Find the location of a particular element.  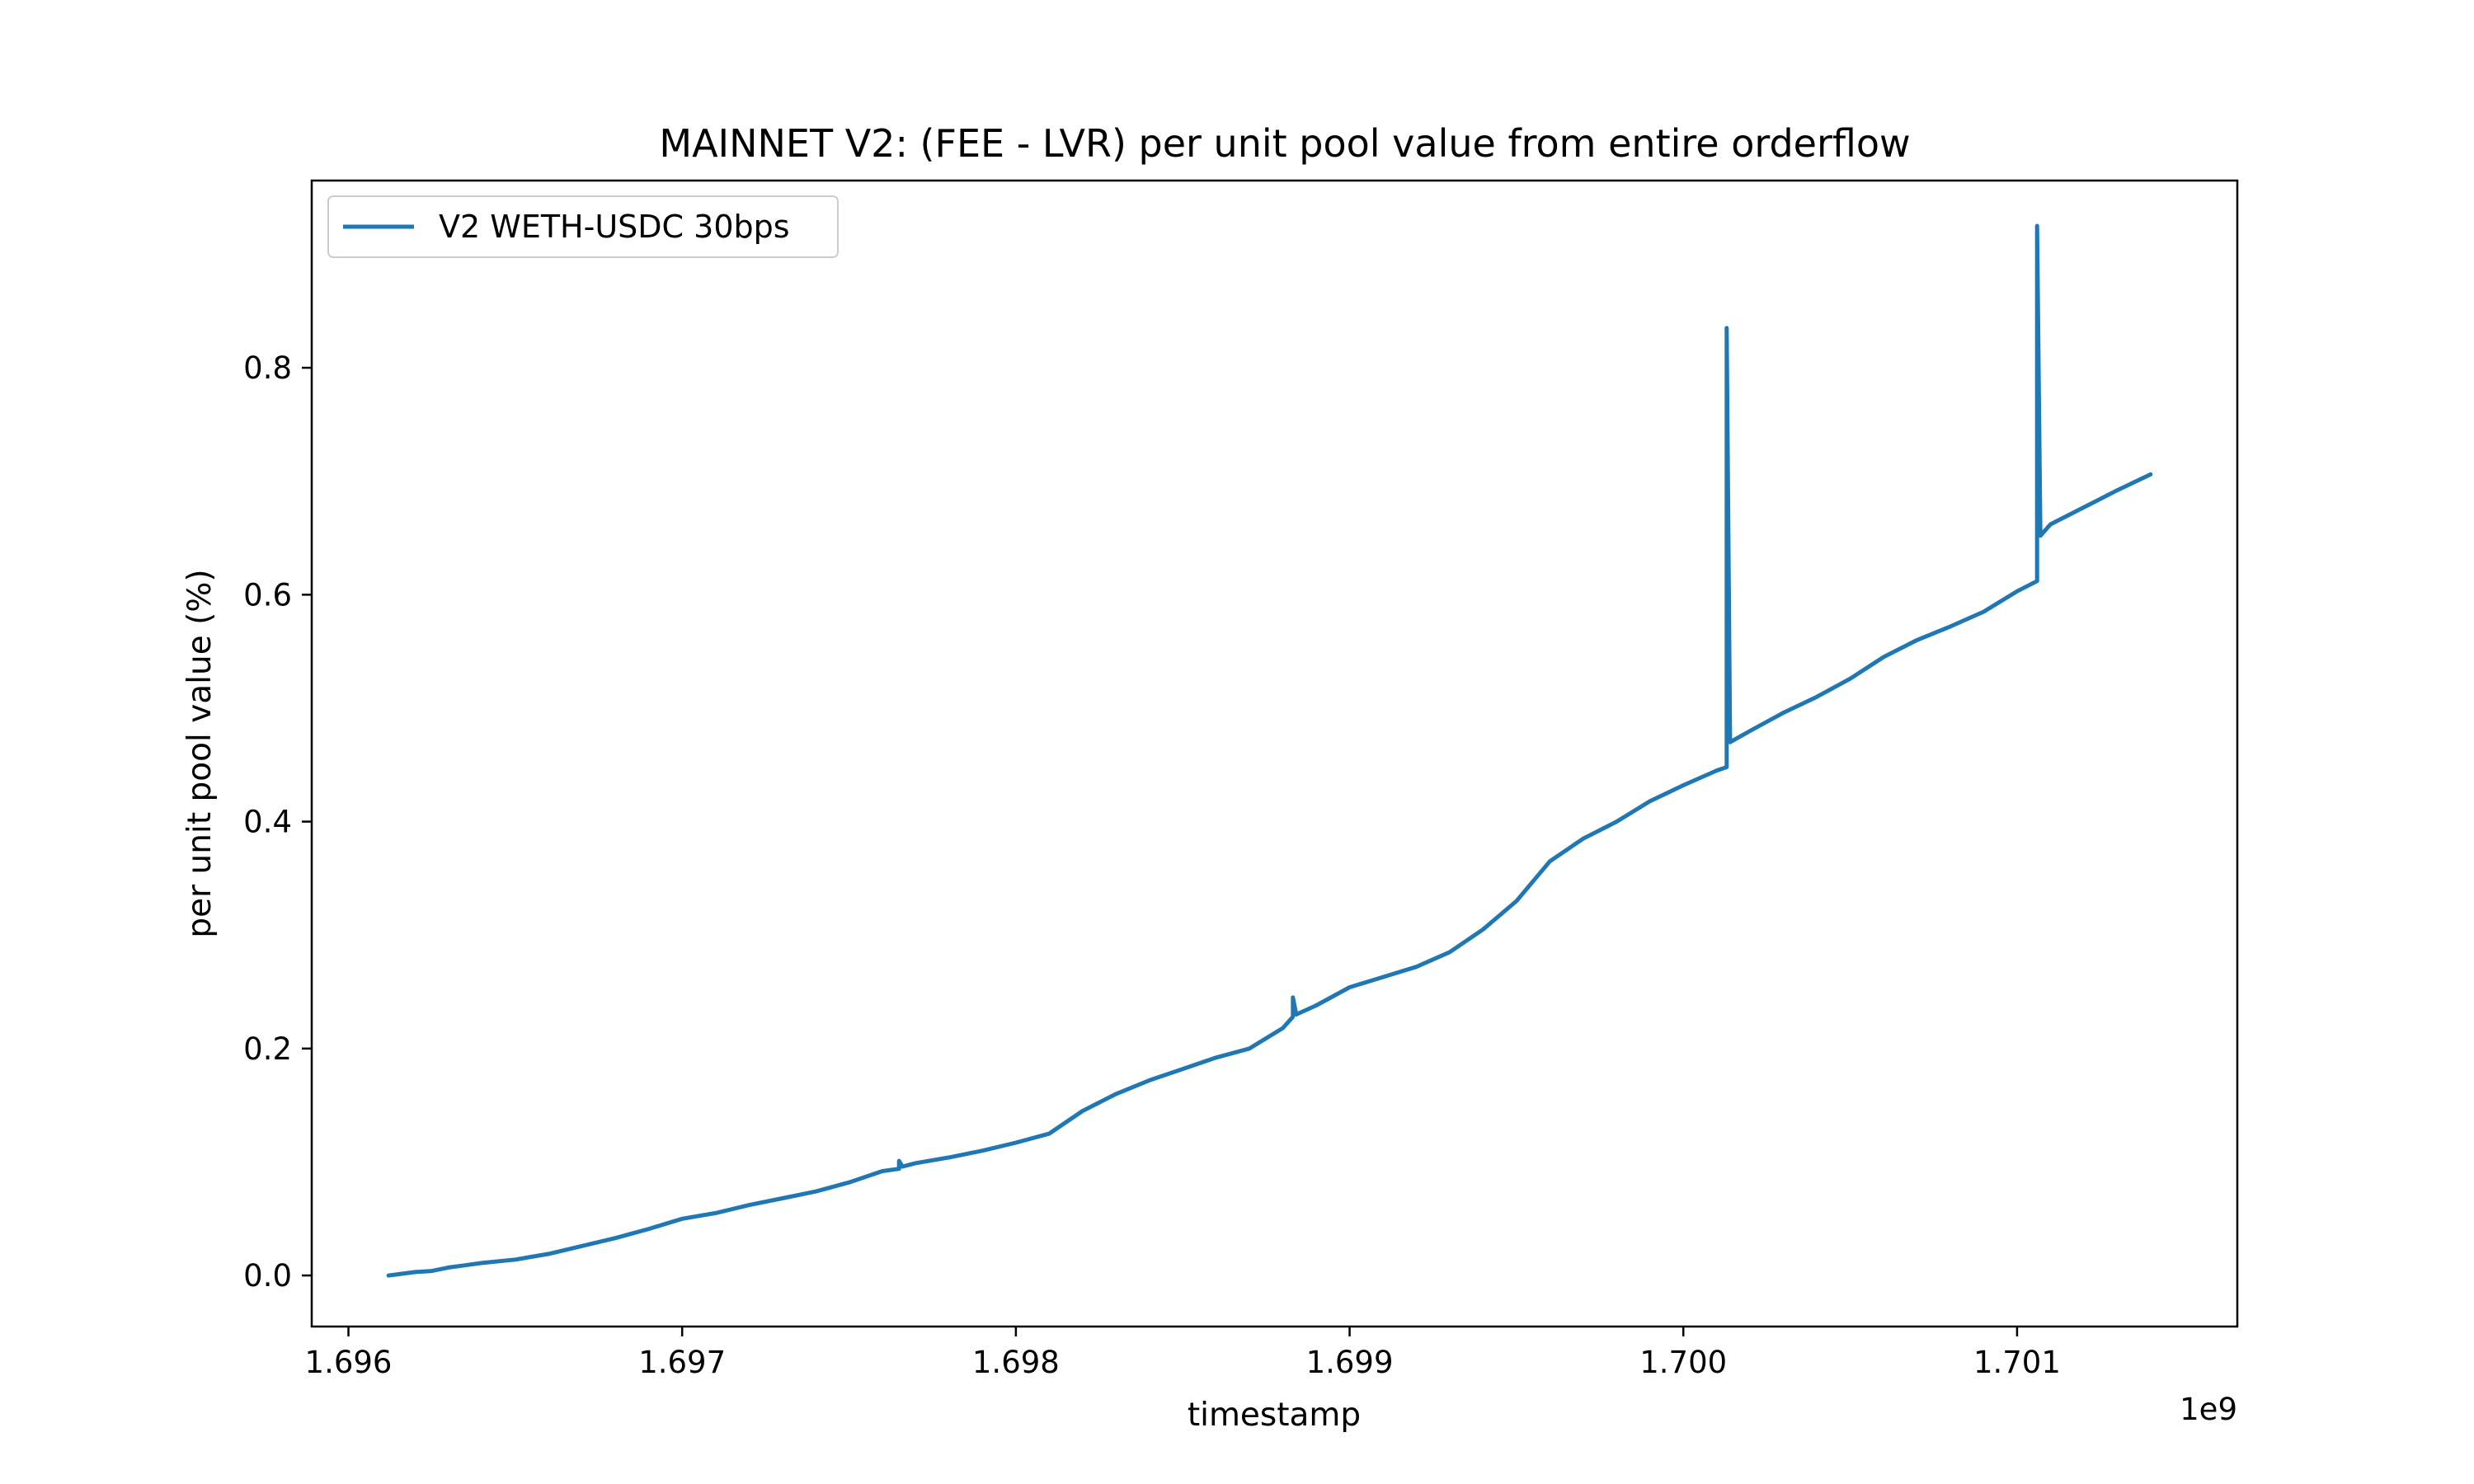

x-tick-label: 1.699 is located at coordinates (1350, 1362).